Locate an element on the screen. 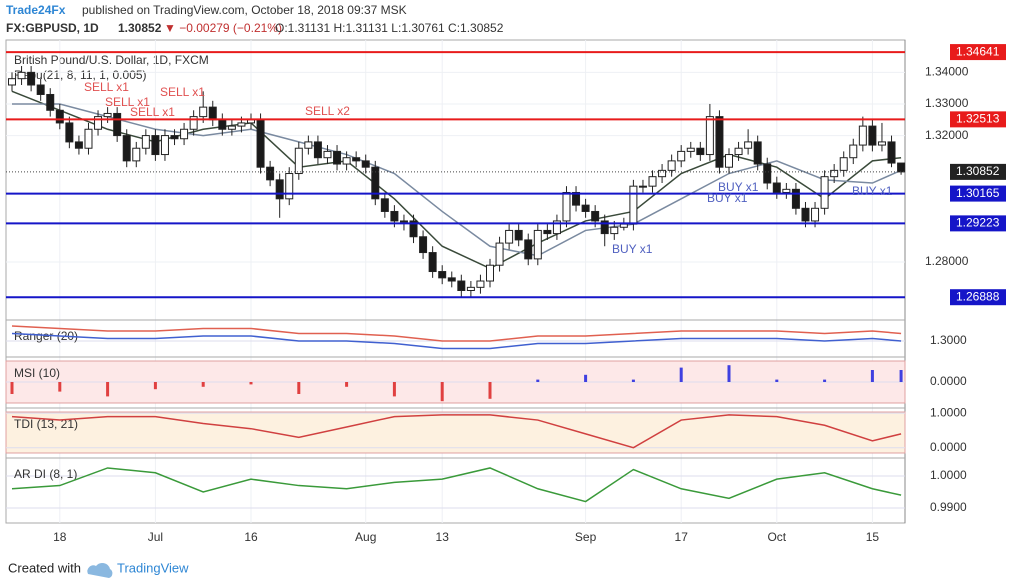 This screenshot has width=1011, height=587. indicator-label: Repu(21, 8, 11, 1, 0.005) is located at coordinates (80, 75).